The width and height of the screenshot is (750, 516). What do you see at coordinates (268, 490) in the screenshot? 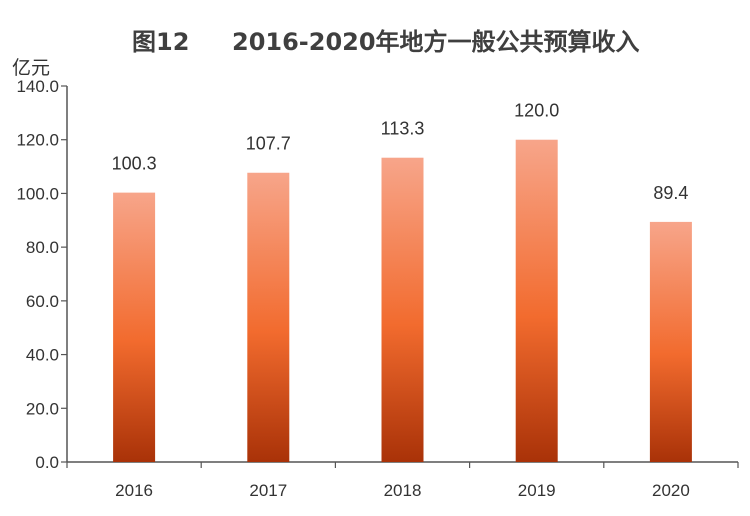
I see `x-tick-label: 2017` at bounding box center [268, 490].